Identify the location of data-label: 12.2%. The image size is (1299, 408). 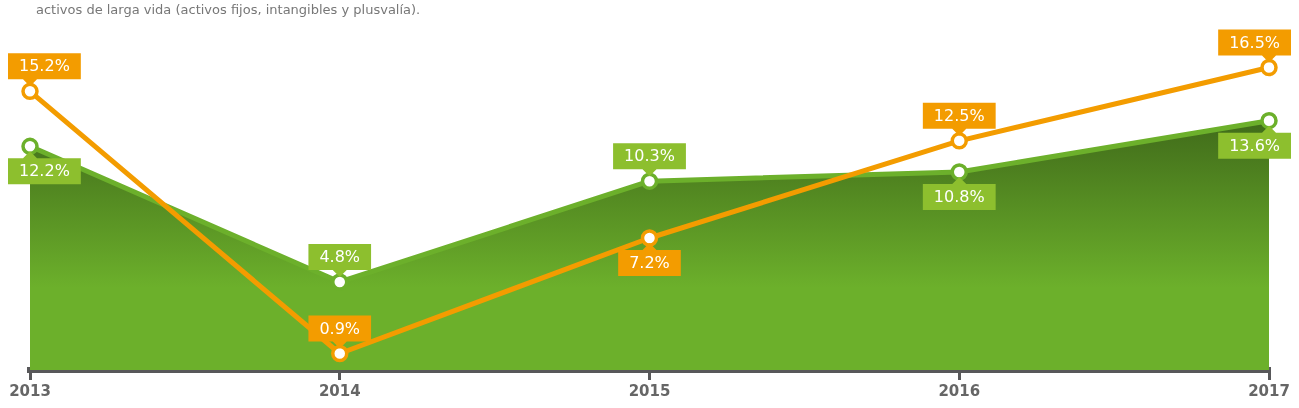
(44, 171).